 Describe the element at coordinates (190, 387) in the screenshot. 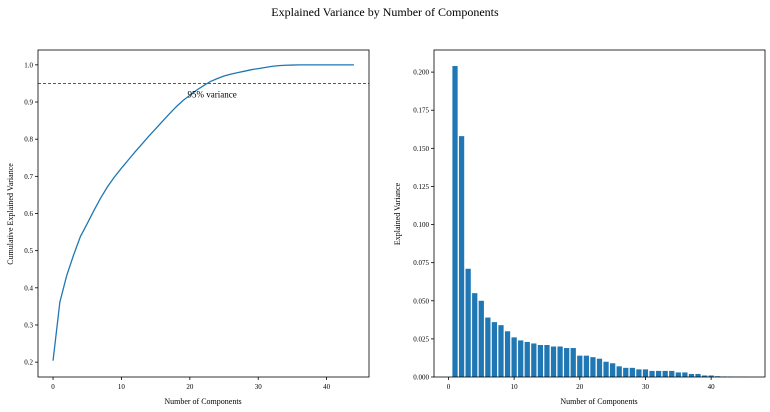

I see `left-x-tick-label: 20` at that location.